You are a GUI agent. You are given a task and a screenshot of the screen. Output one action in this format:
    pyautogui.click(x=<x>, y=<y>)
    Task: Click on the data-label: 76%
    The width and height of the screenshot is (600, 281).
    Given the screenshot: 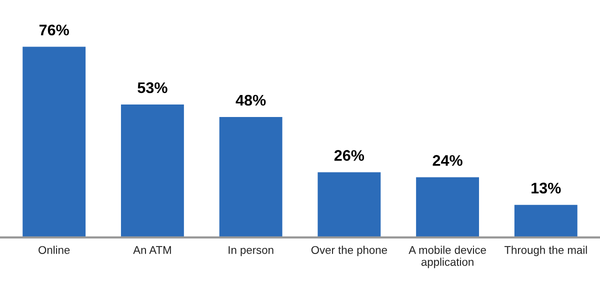 What is the action you would take?
    pyautogui.click(x=54, y=30)
    